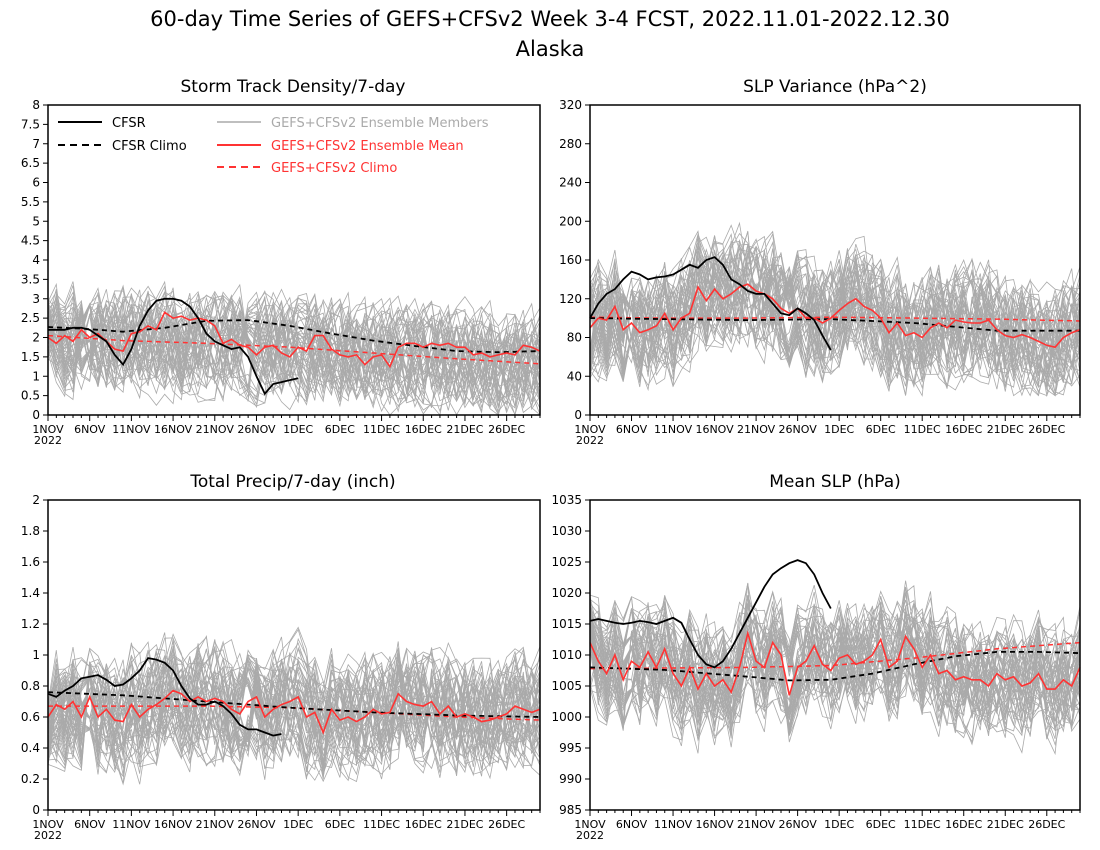  What do you see at coordinates (550, 49) in the screenshot?
I see `figure-subtitle: Alaska` at bounding box center [550, 49].